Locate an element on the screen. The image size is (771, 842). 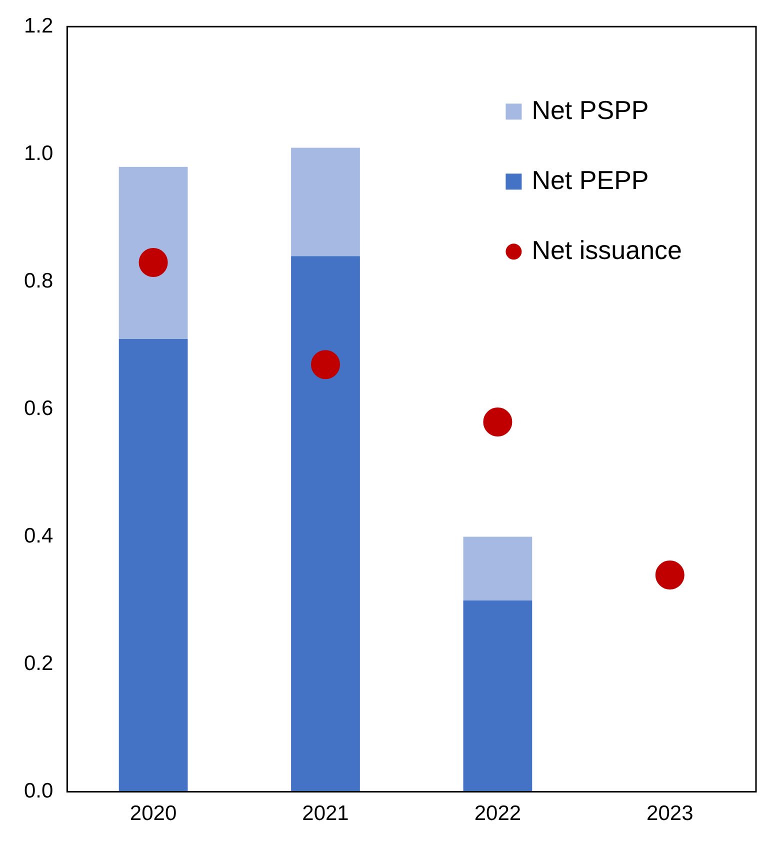
y-tick-label: 0.2 is located at coordinates (39, 664).